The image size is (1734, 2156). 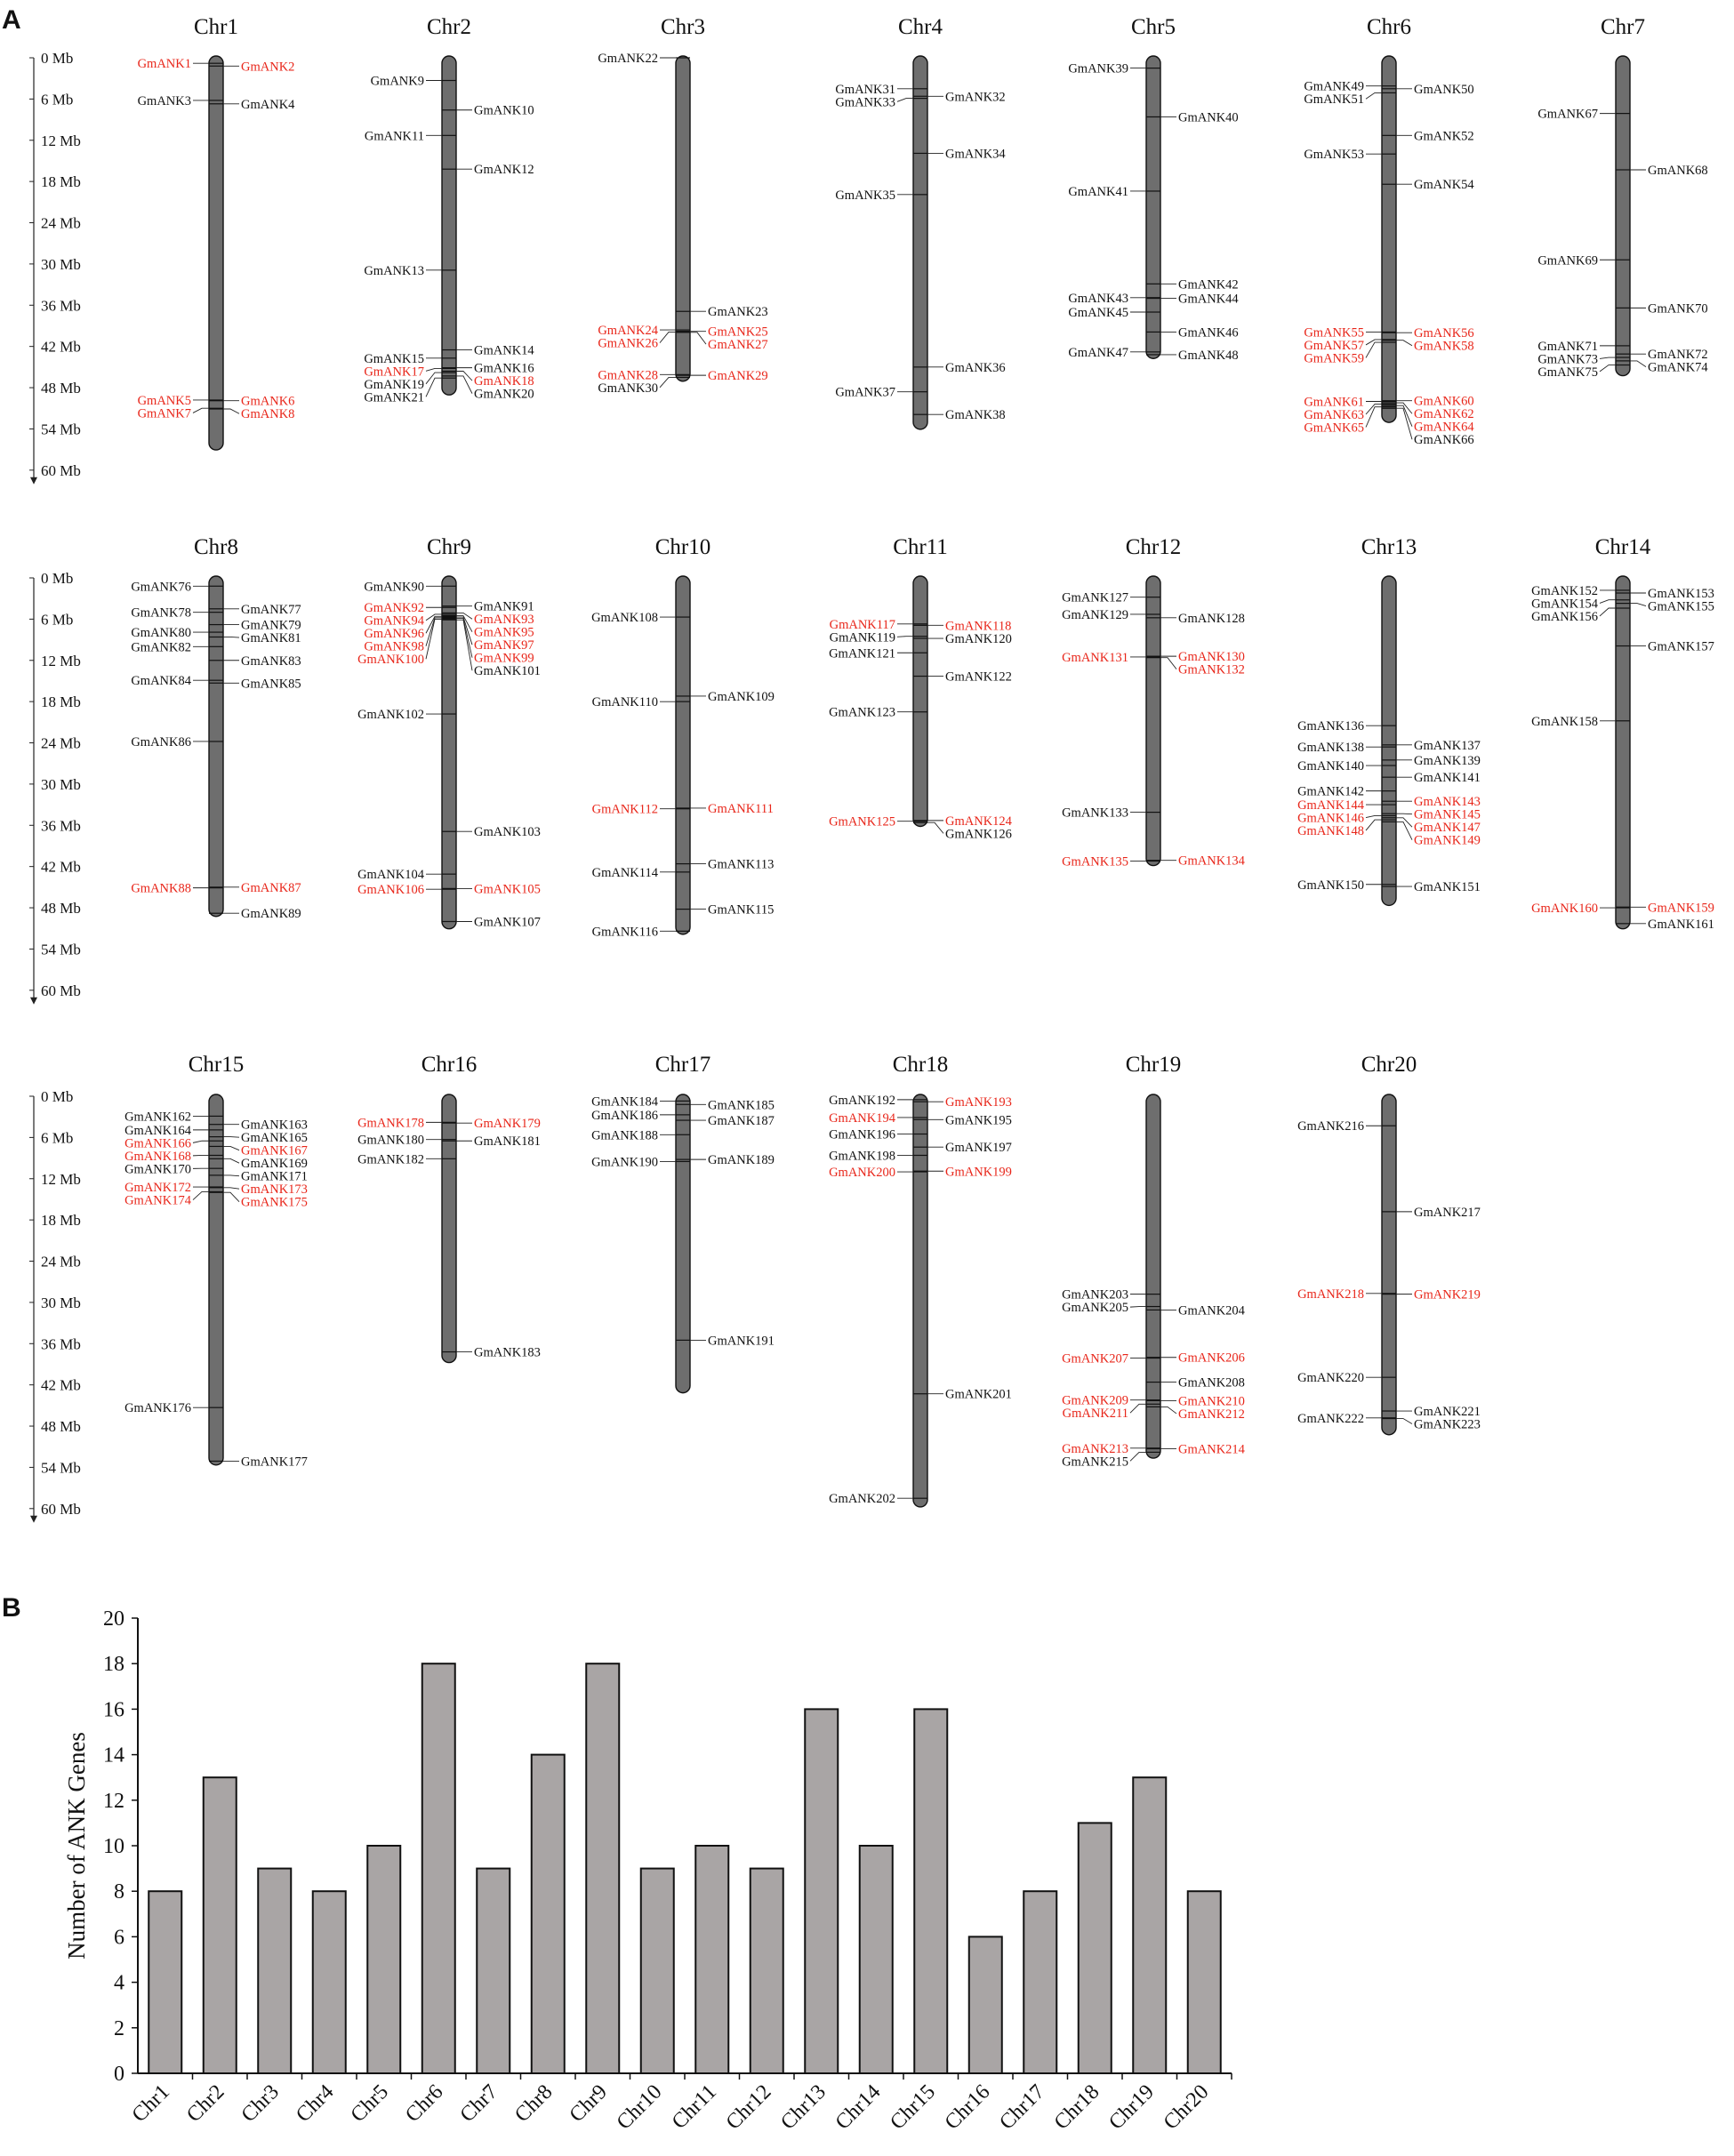 I want to click on gene-label: GmANK167, so click(x=274, y=1151).